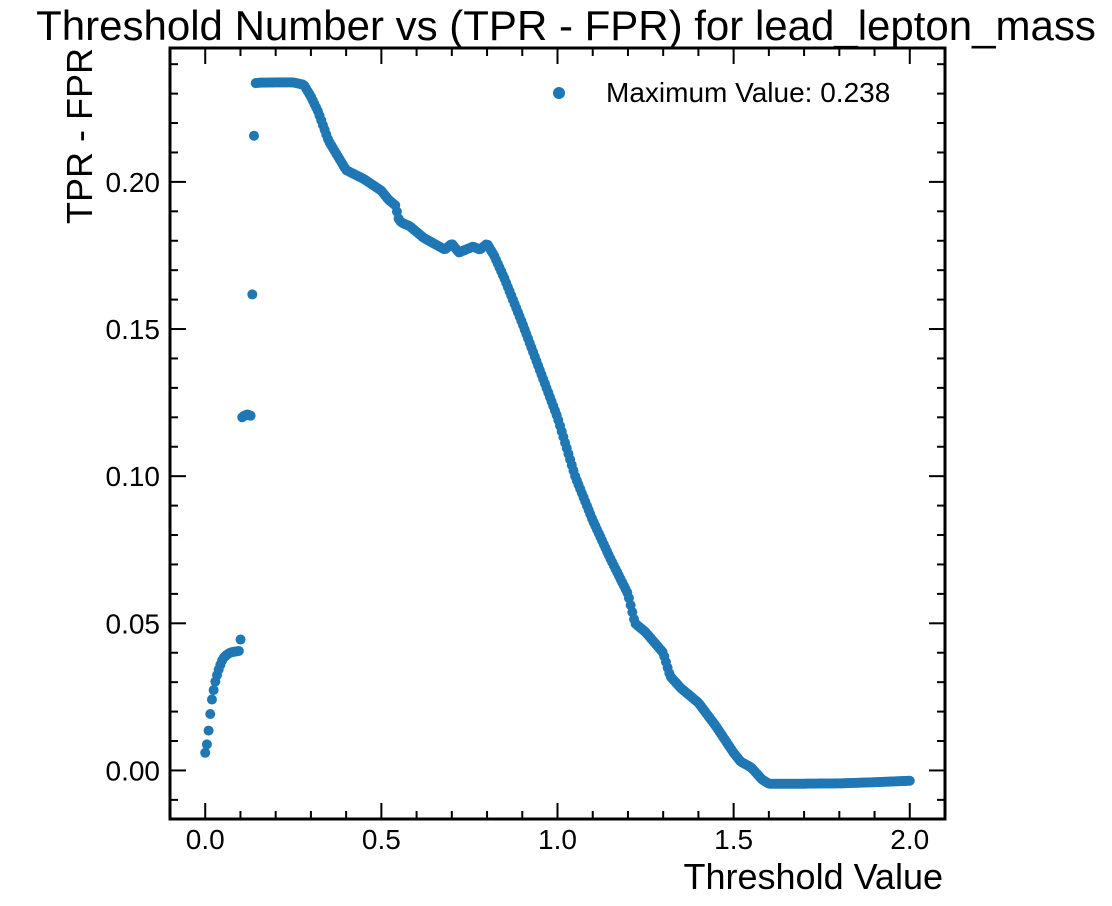 The image size is (1112, 906). I want to click on x-axis-label: Threshold Value, so click(814, 876).